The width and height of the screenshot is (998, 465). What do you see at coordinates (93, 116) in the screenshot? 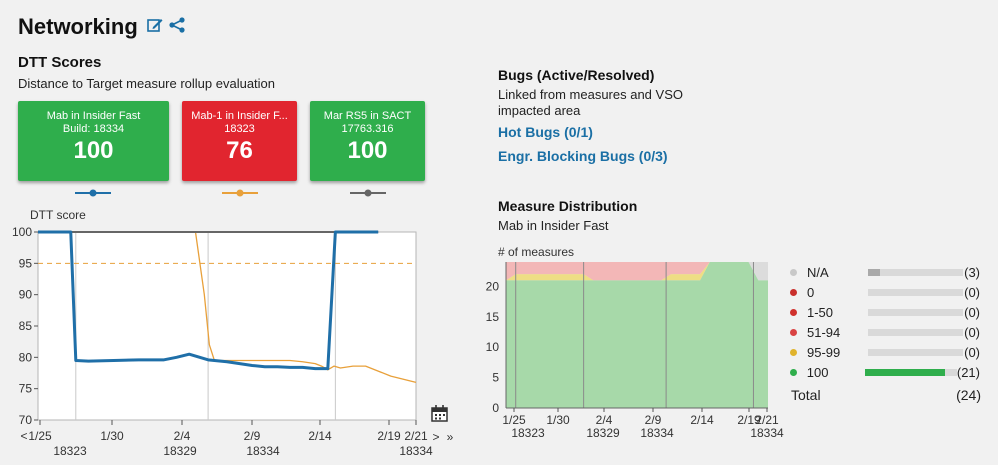
I see `tile-name: Mab in Insider Fast` at bounding box center [93, 116].